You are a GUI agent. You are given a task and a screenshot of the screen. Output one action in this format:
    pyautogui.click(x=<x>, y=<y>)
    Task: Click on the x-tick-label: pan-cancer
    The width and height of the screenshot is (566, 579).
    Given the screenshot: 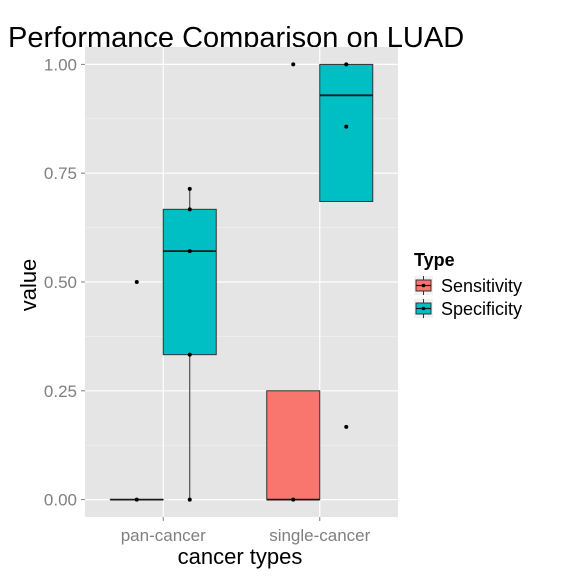 What is the action you would take?
    pyautogui.click(x=163, y=535)
    